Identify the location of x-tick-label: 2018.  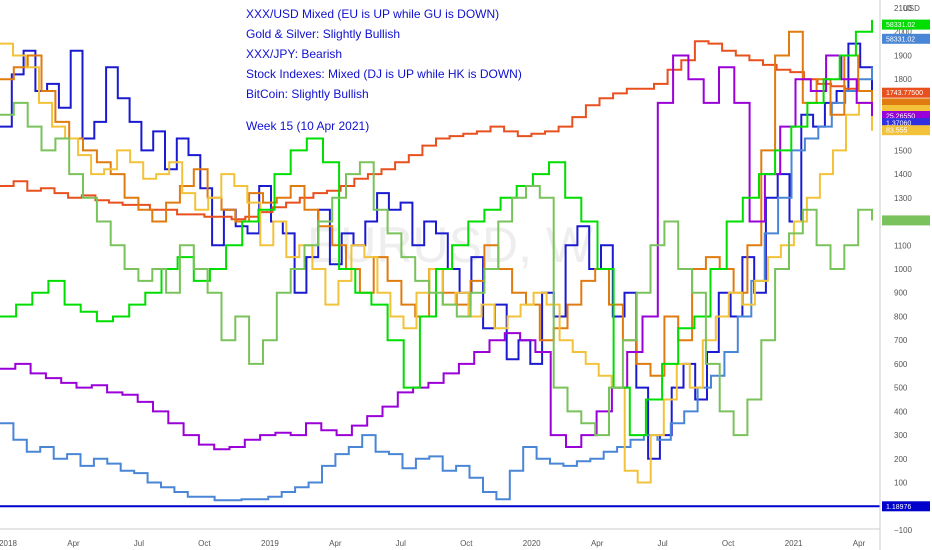
(8, 543).